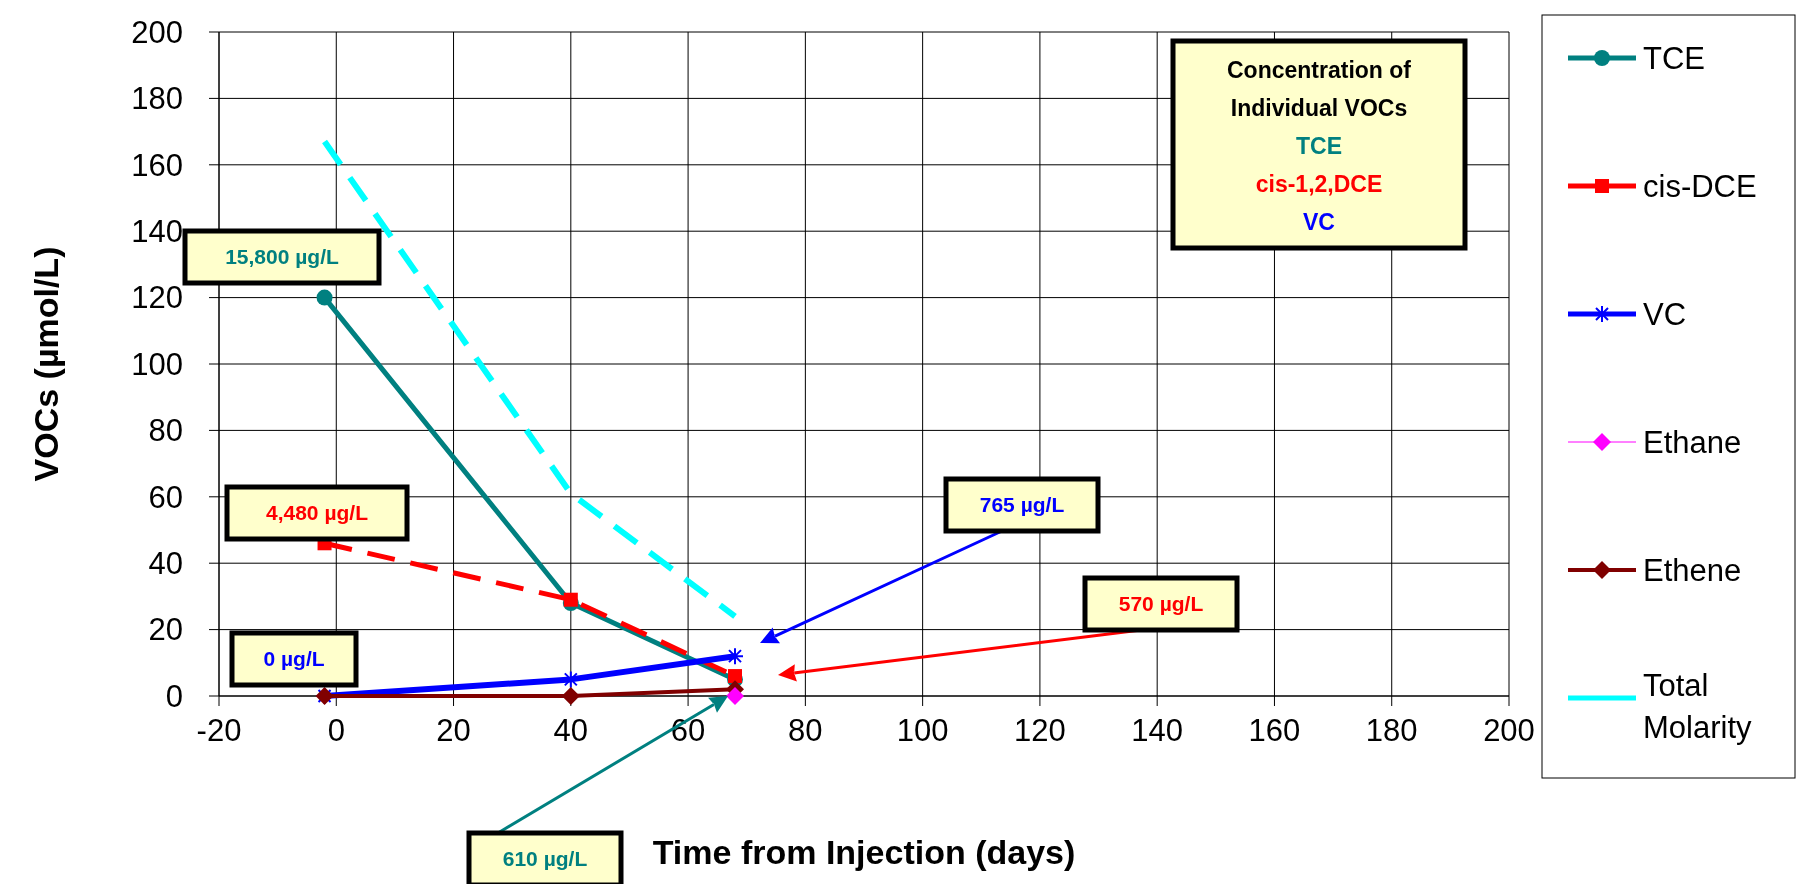 The height and width of the screenshot is (892, 1806). What do you see at coordinates (165, 630) in the screenshot?
I see `y-tick-label: 20` at bounding box center [165, 630].